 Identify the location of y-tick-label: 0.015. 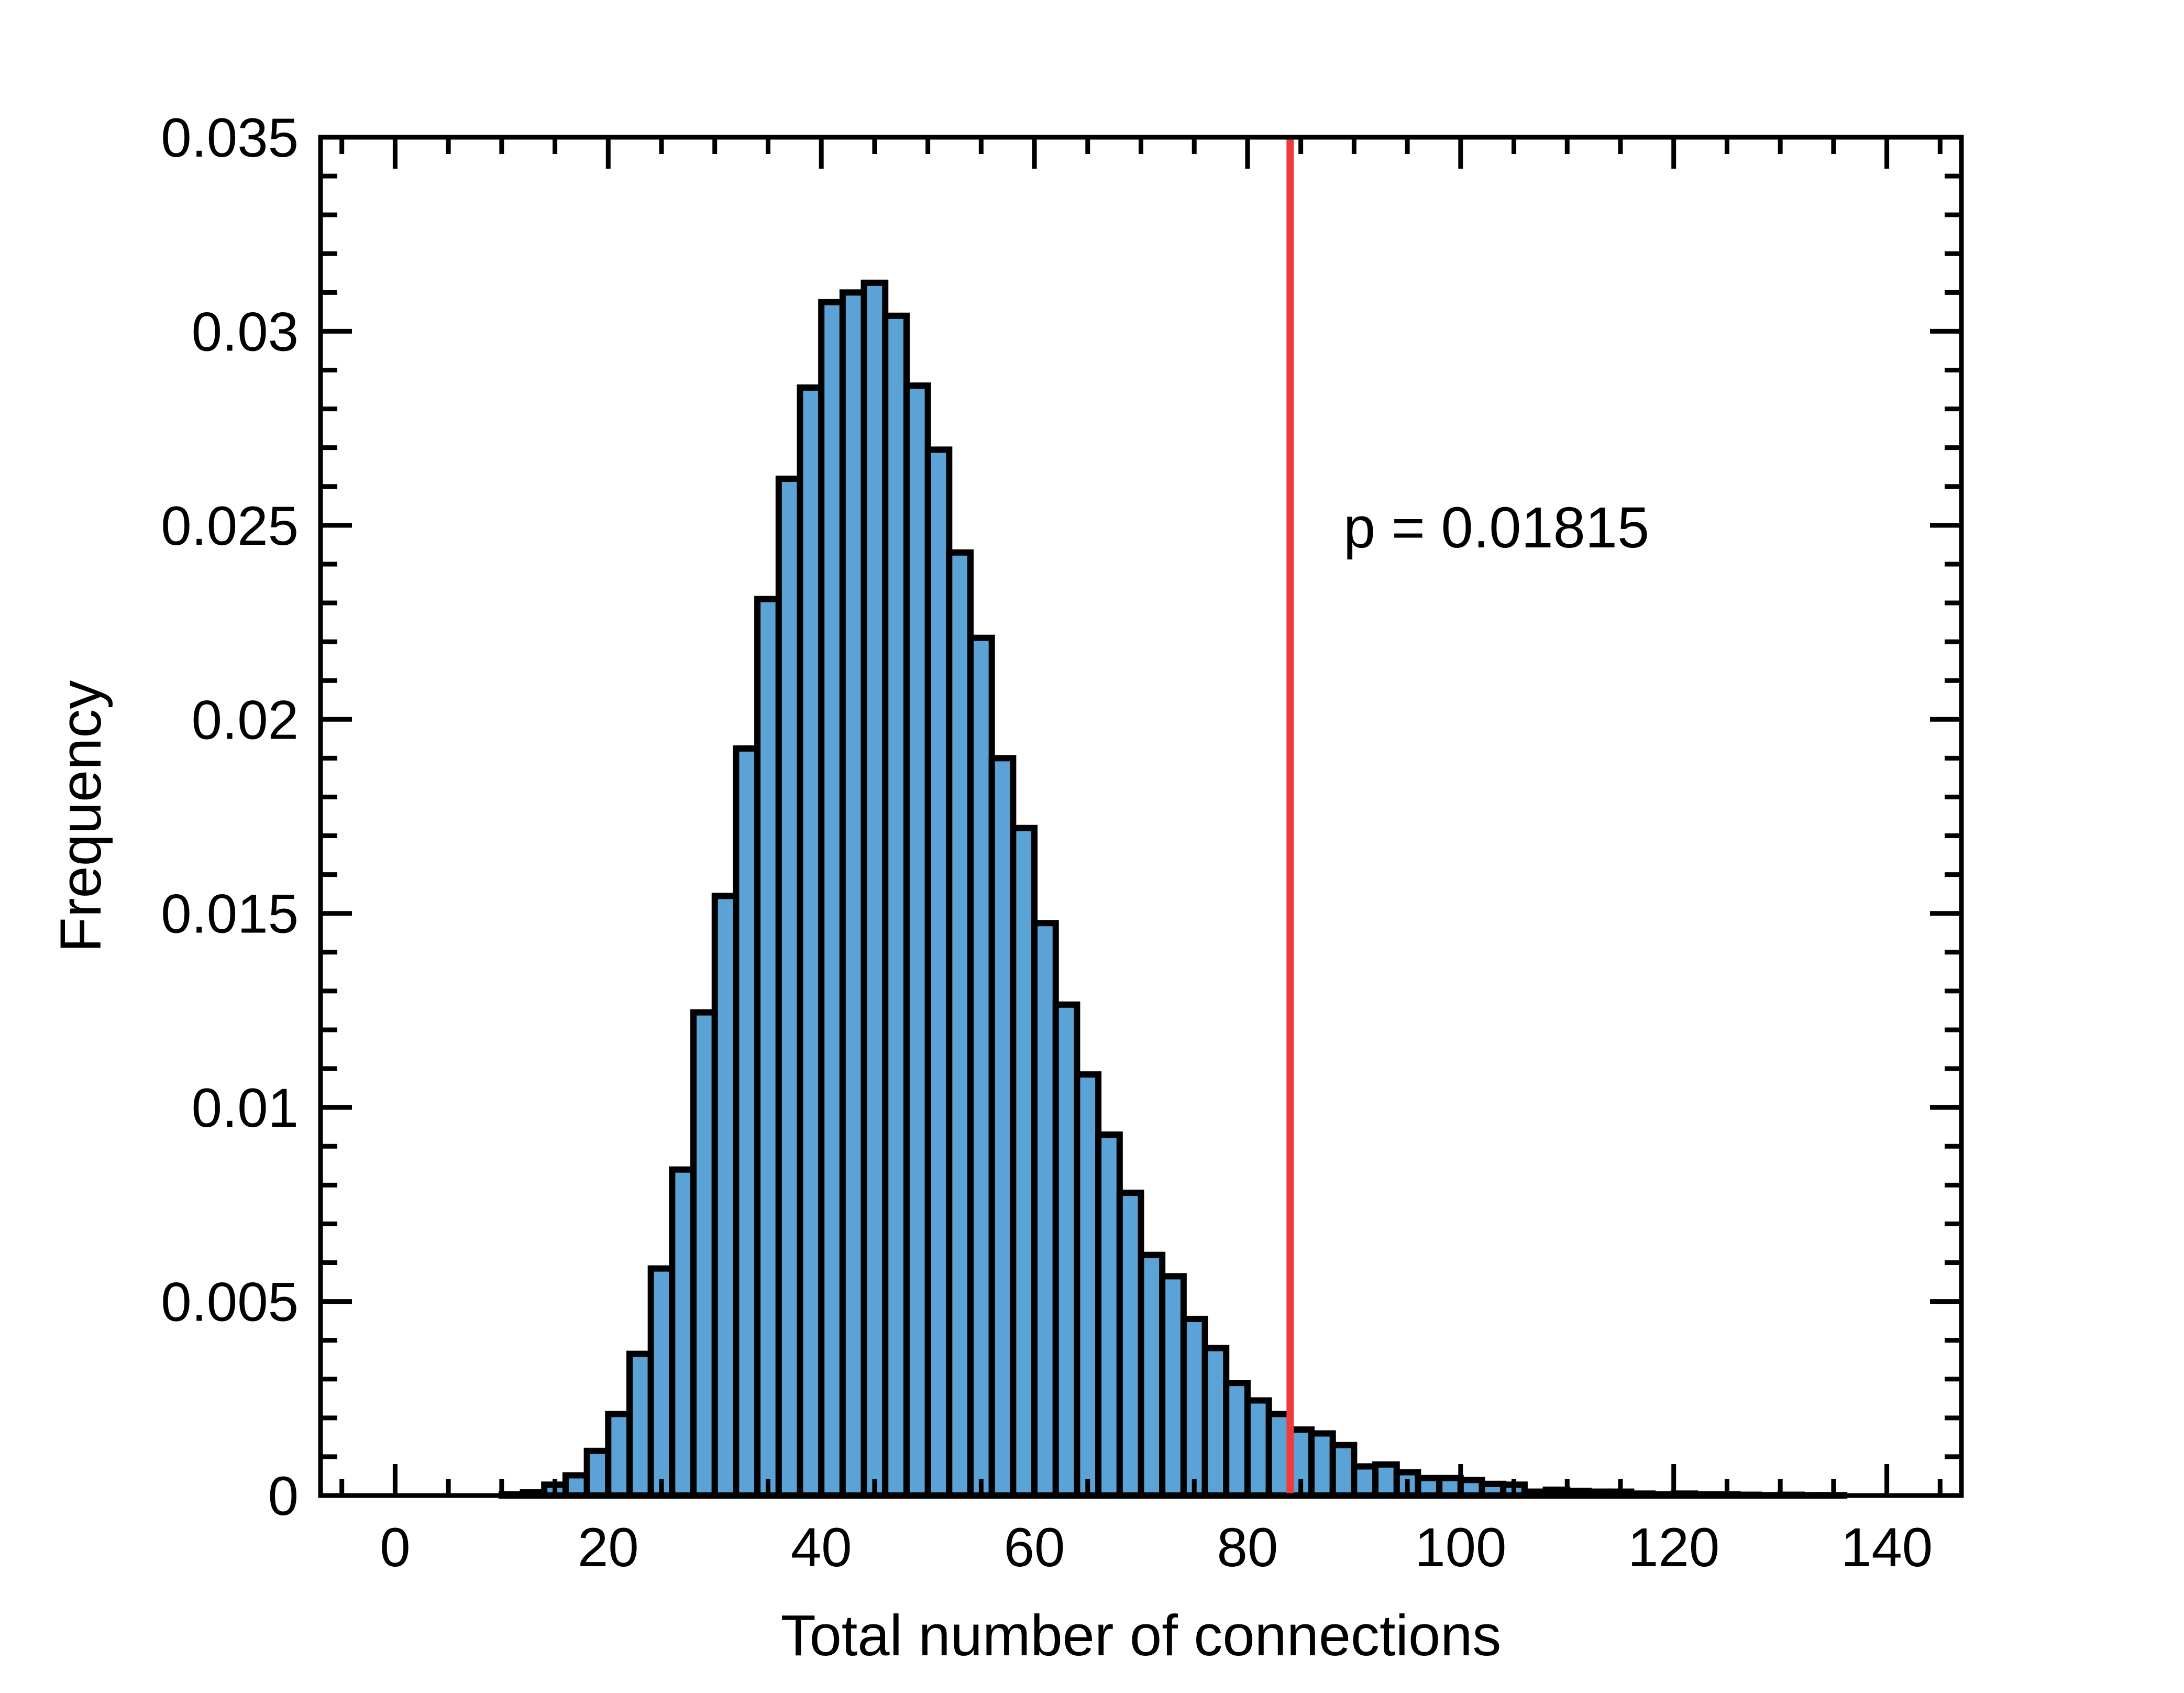
(230, 914).